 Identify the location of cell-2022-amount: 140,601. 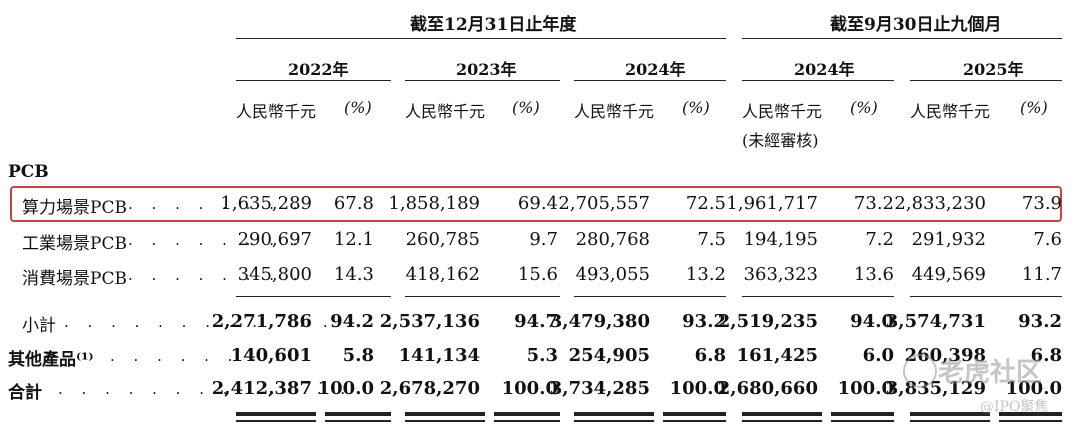
(271, 355).